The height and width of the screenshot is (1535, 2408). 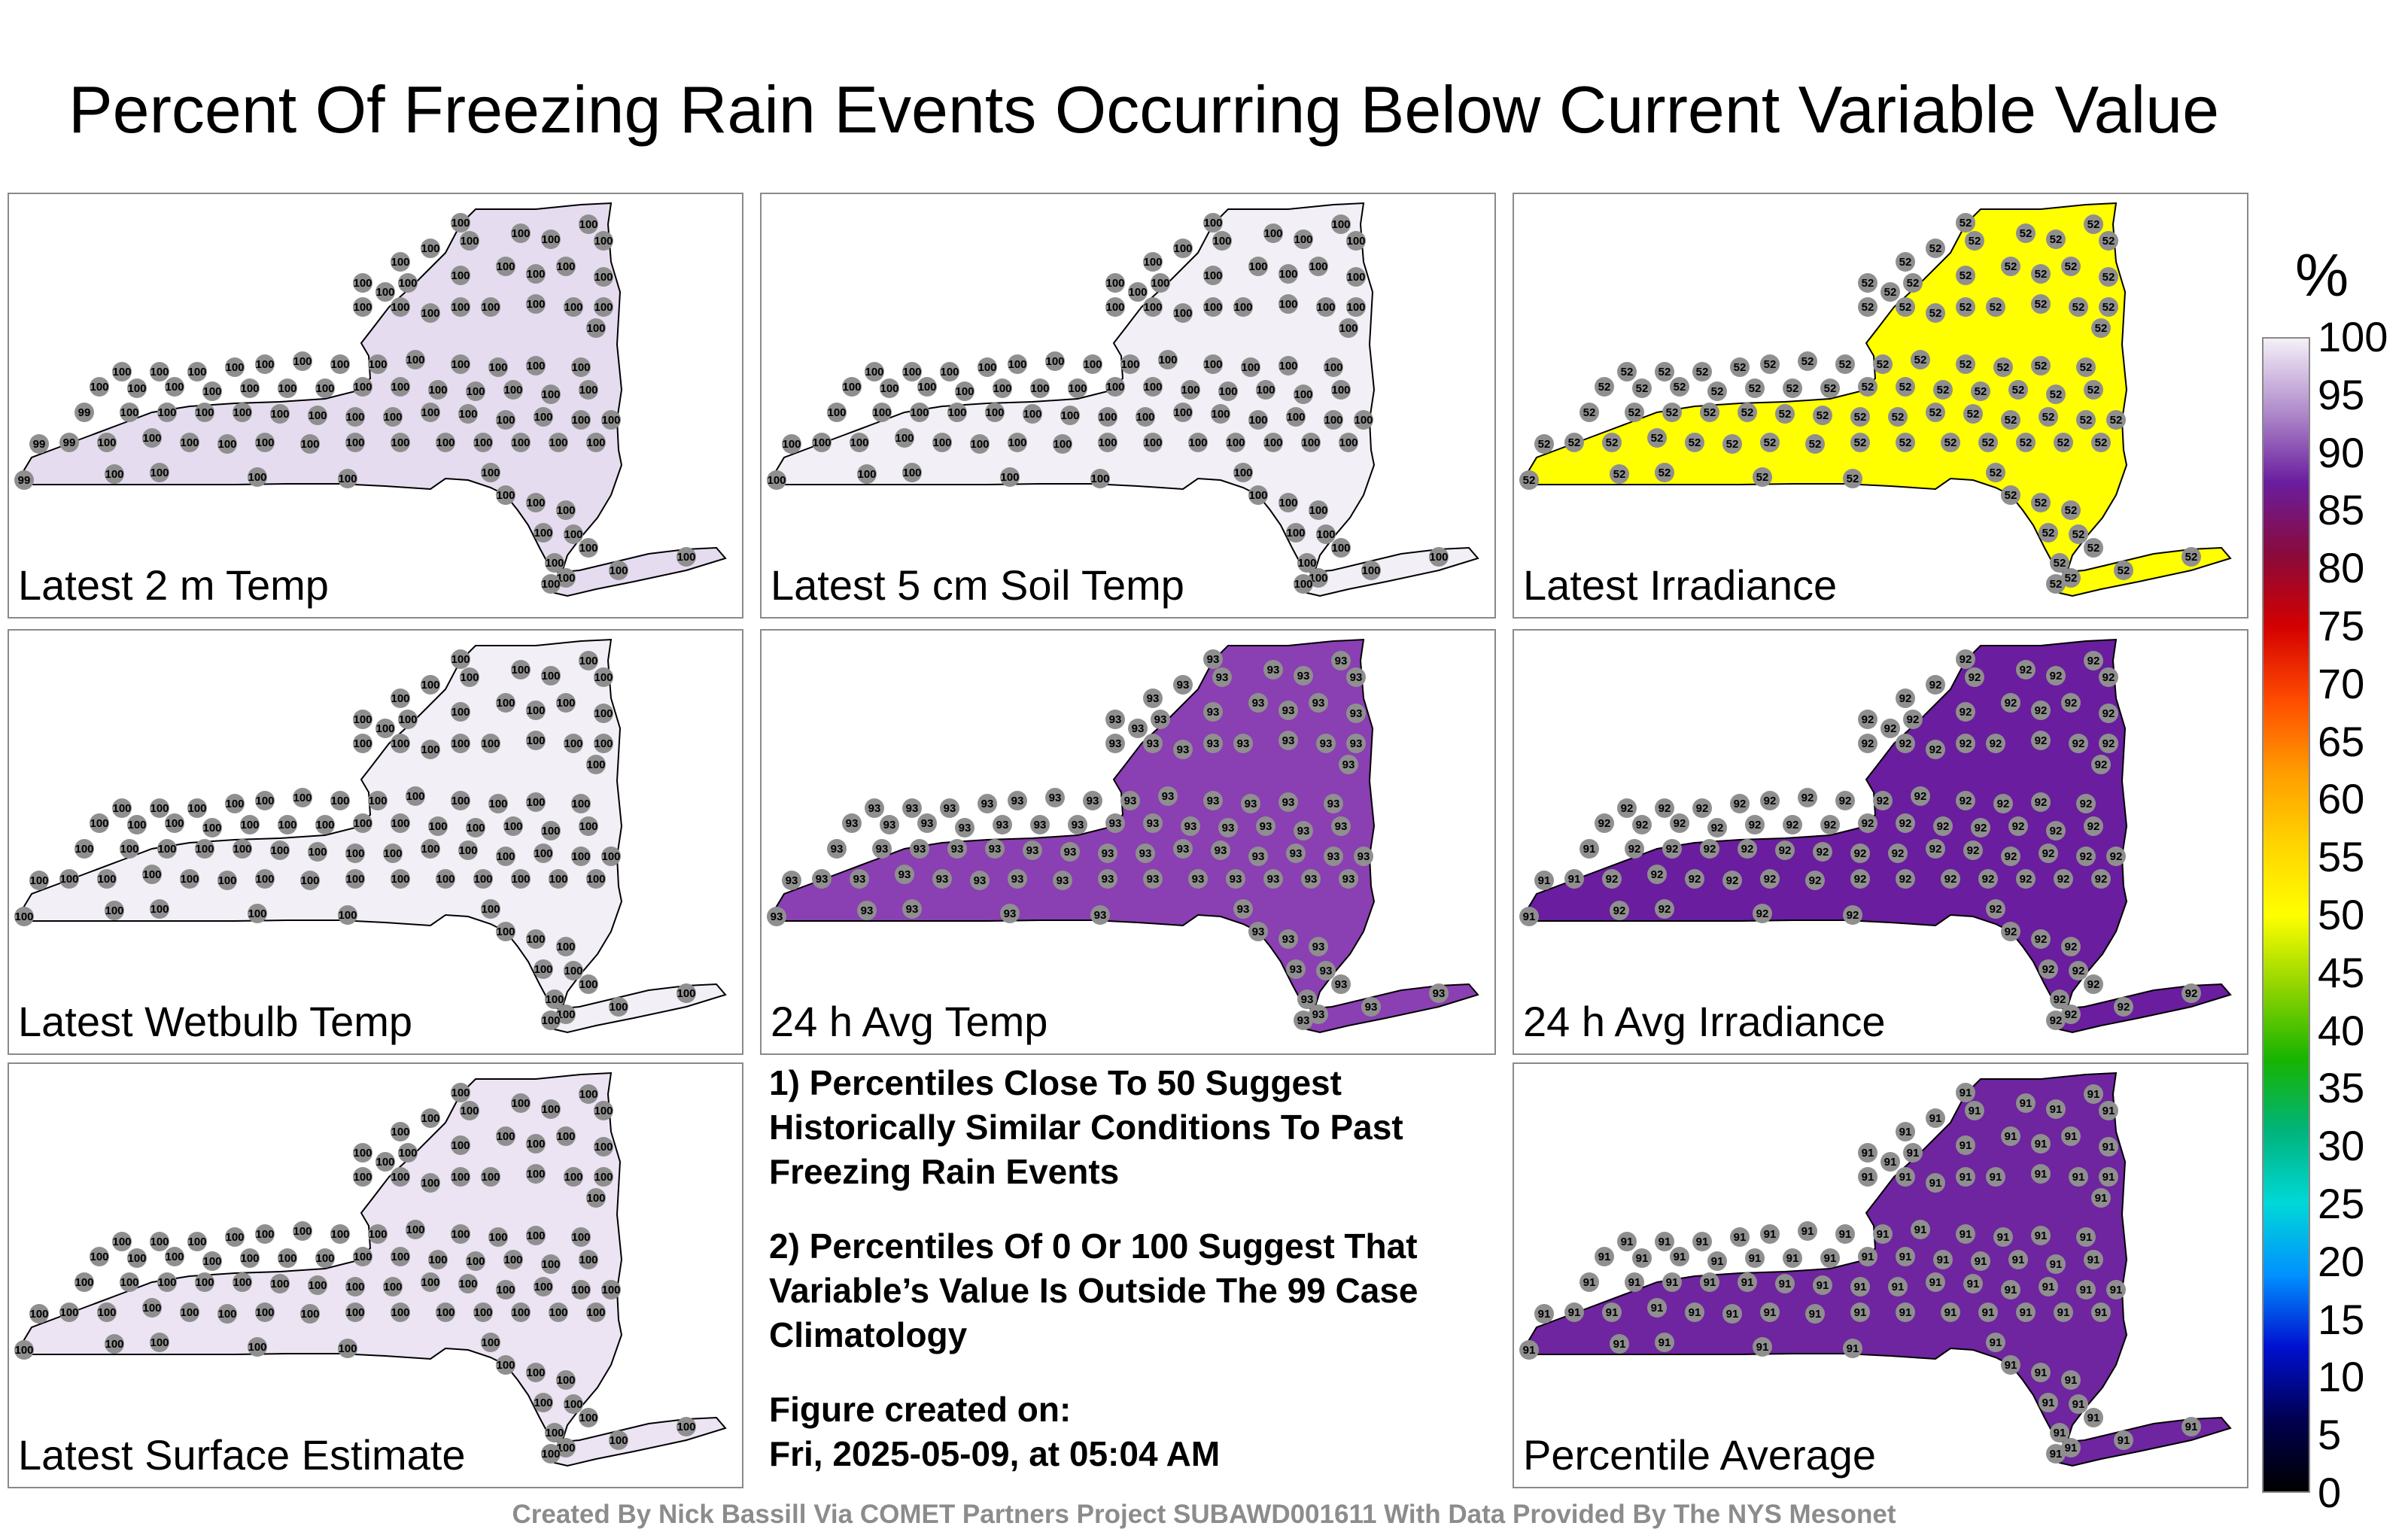 I want to click on colorbar-tick: 20, so click(x=2341, y=1261).